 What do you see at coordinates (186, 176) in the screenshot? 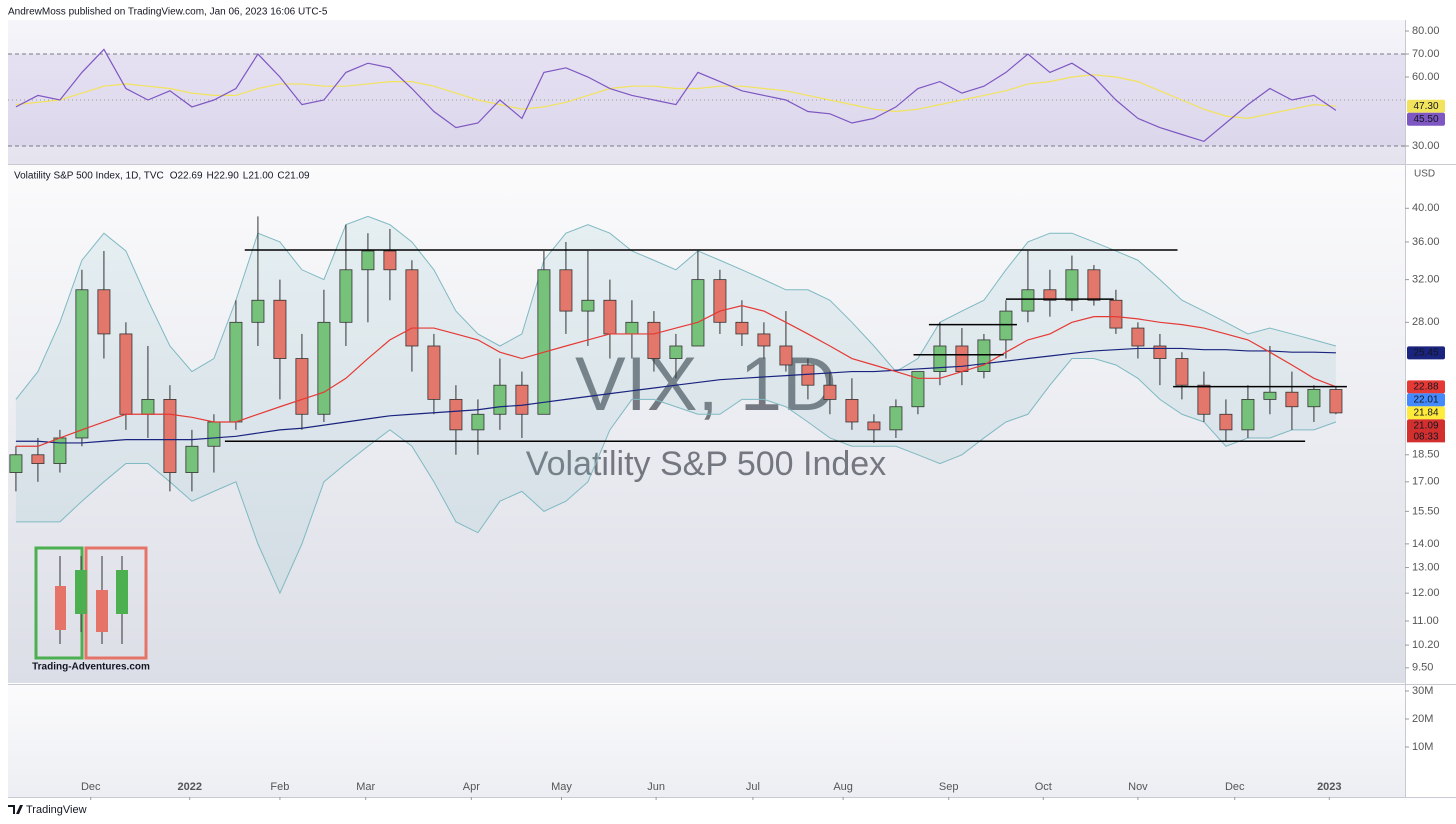
I see `ohlc-legend: O22.69` at bounding box center [186, 176].